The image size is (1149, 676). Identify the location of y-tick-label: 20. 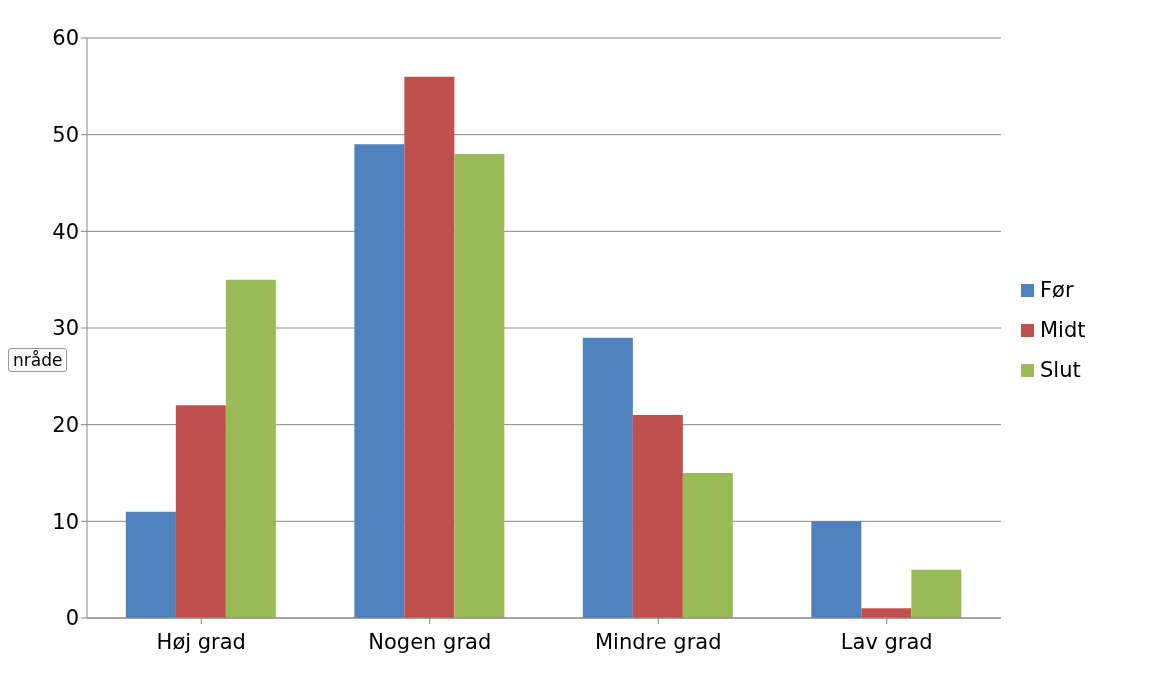
(65, 425).